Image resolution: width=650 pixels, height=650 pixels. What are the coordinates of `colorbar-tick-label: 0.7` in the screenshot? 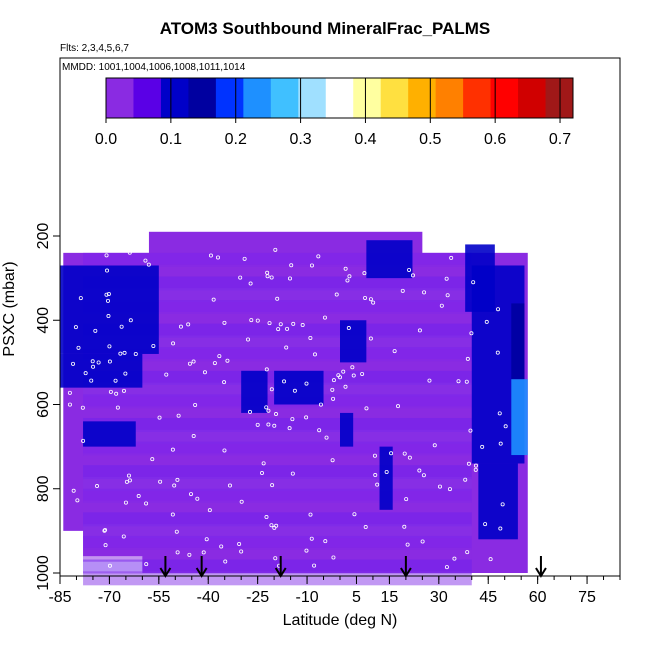 It's located at (560, 139).